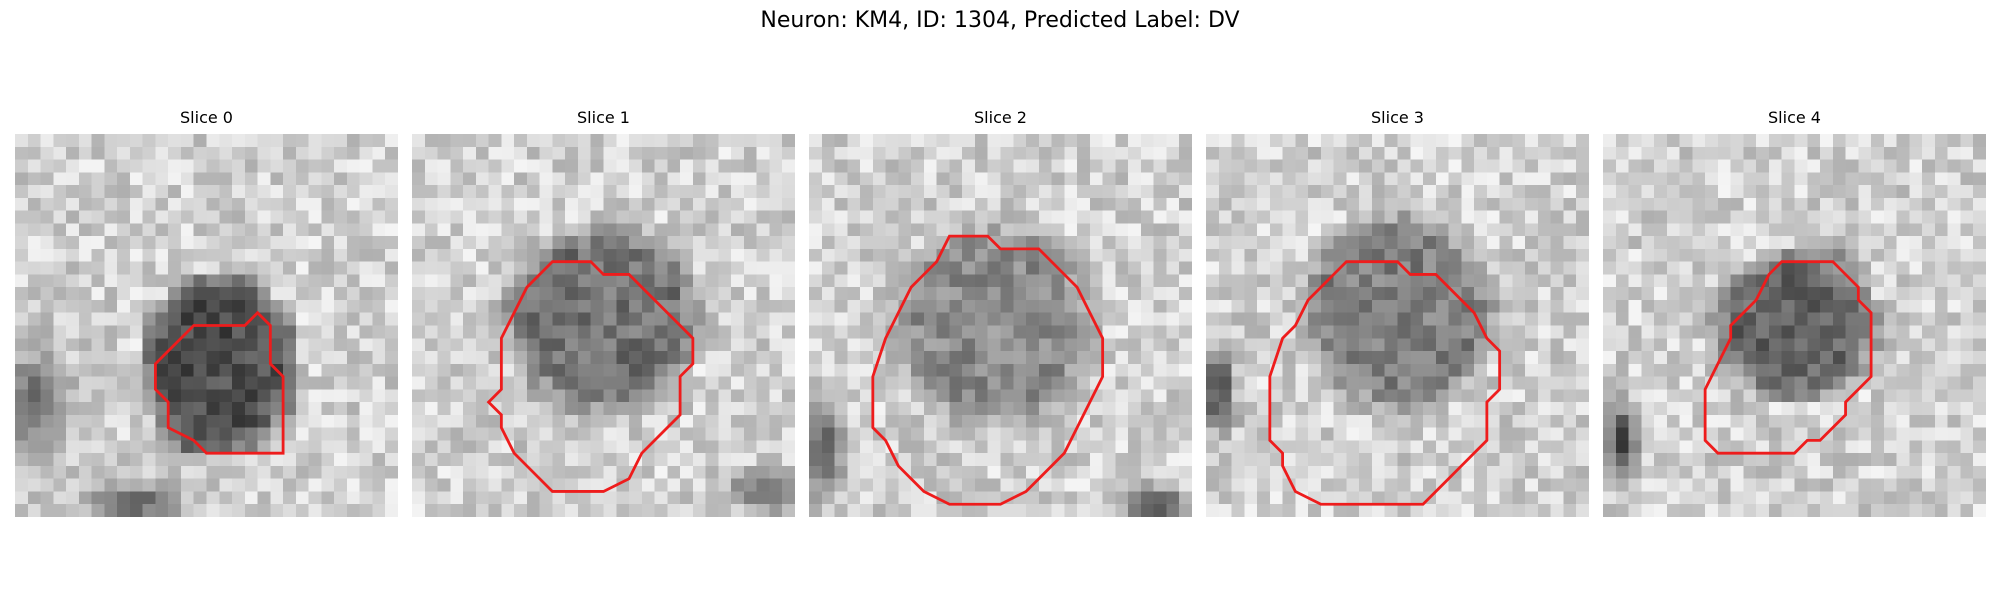 The height and width of the screenshot is (600, 2000). What do you see at coordinates (1397, 117) in the screenshot?
I see `slice-3-title: Slice 3` at bounding box center [1397, 117].